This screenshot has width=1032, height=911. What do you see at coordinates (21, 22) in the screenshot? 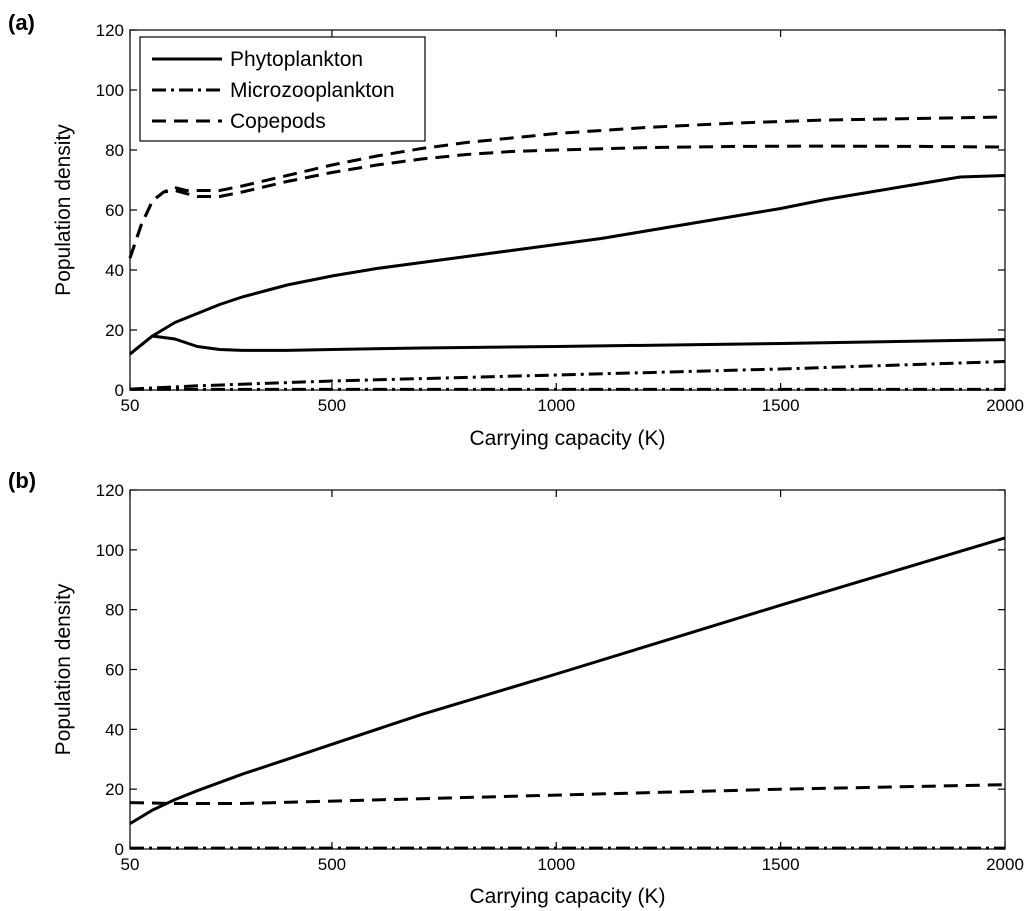
I see `panel-label: (a)` at bounding box center [21, 22].